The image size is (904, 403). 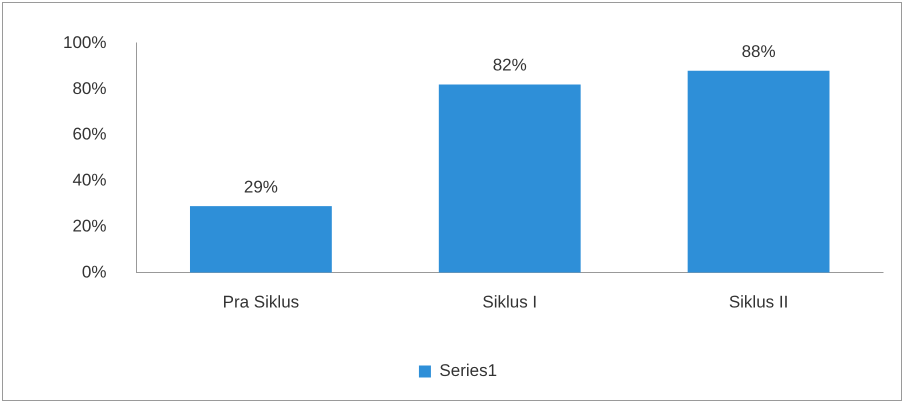 What do you see at coordinates (94, 272) in the screenshot?
I see `y-tick-label: 0%` at bounding box center [94, 272].